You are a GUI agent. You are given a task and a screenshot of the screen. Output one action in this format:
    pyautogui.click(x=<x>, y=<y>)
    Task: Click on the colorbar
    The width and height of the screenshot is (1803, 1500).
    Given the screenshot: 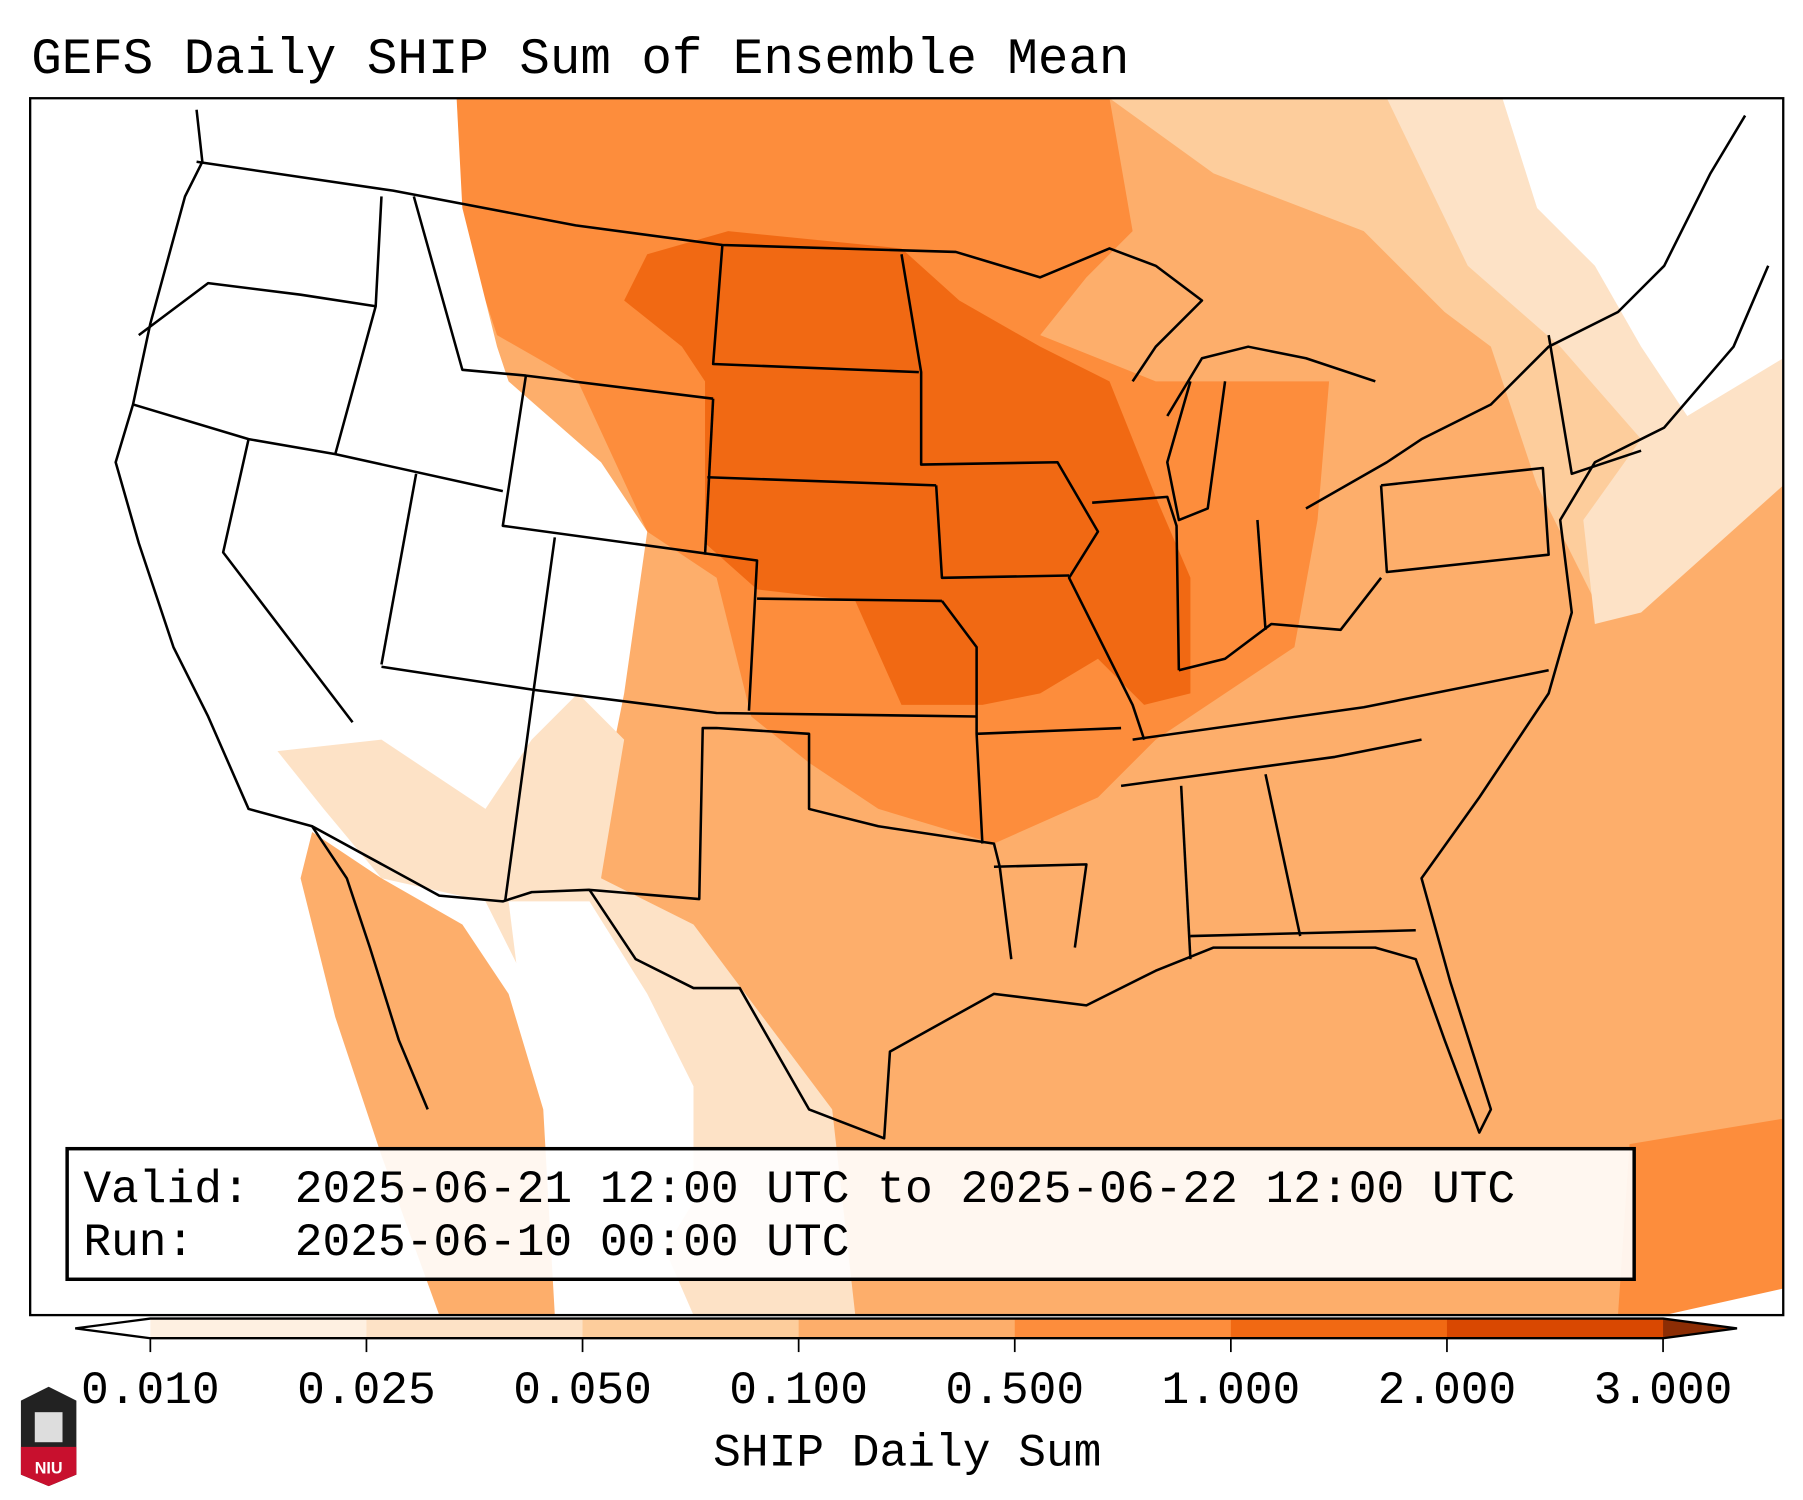 What is the action you would take?
    pyautogui.click(x=906, y=1328)
    